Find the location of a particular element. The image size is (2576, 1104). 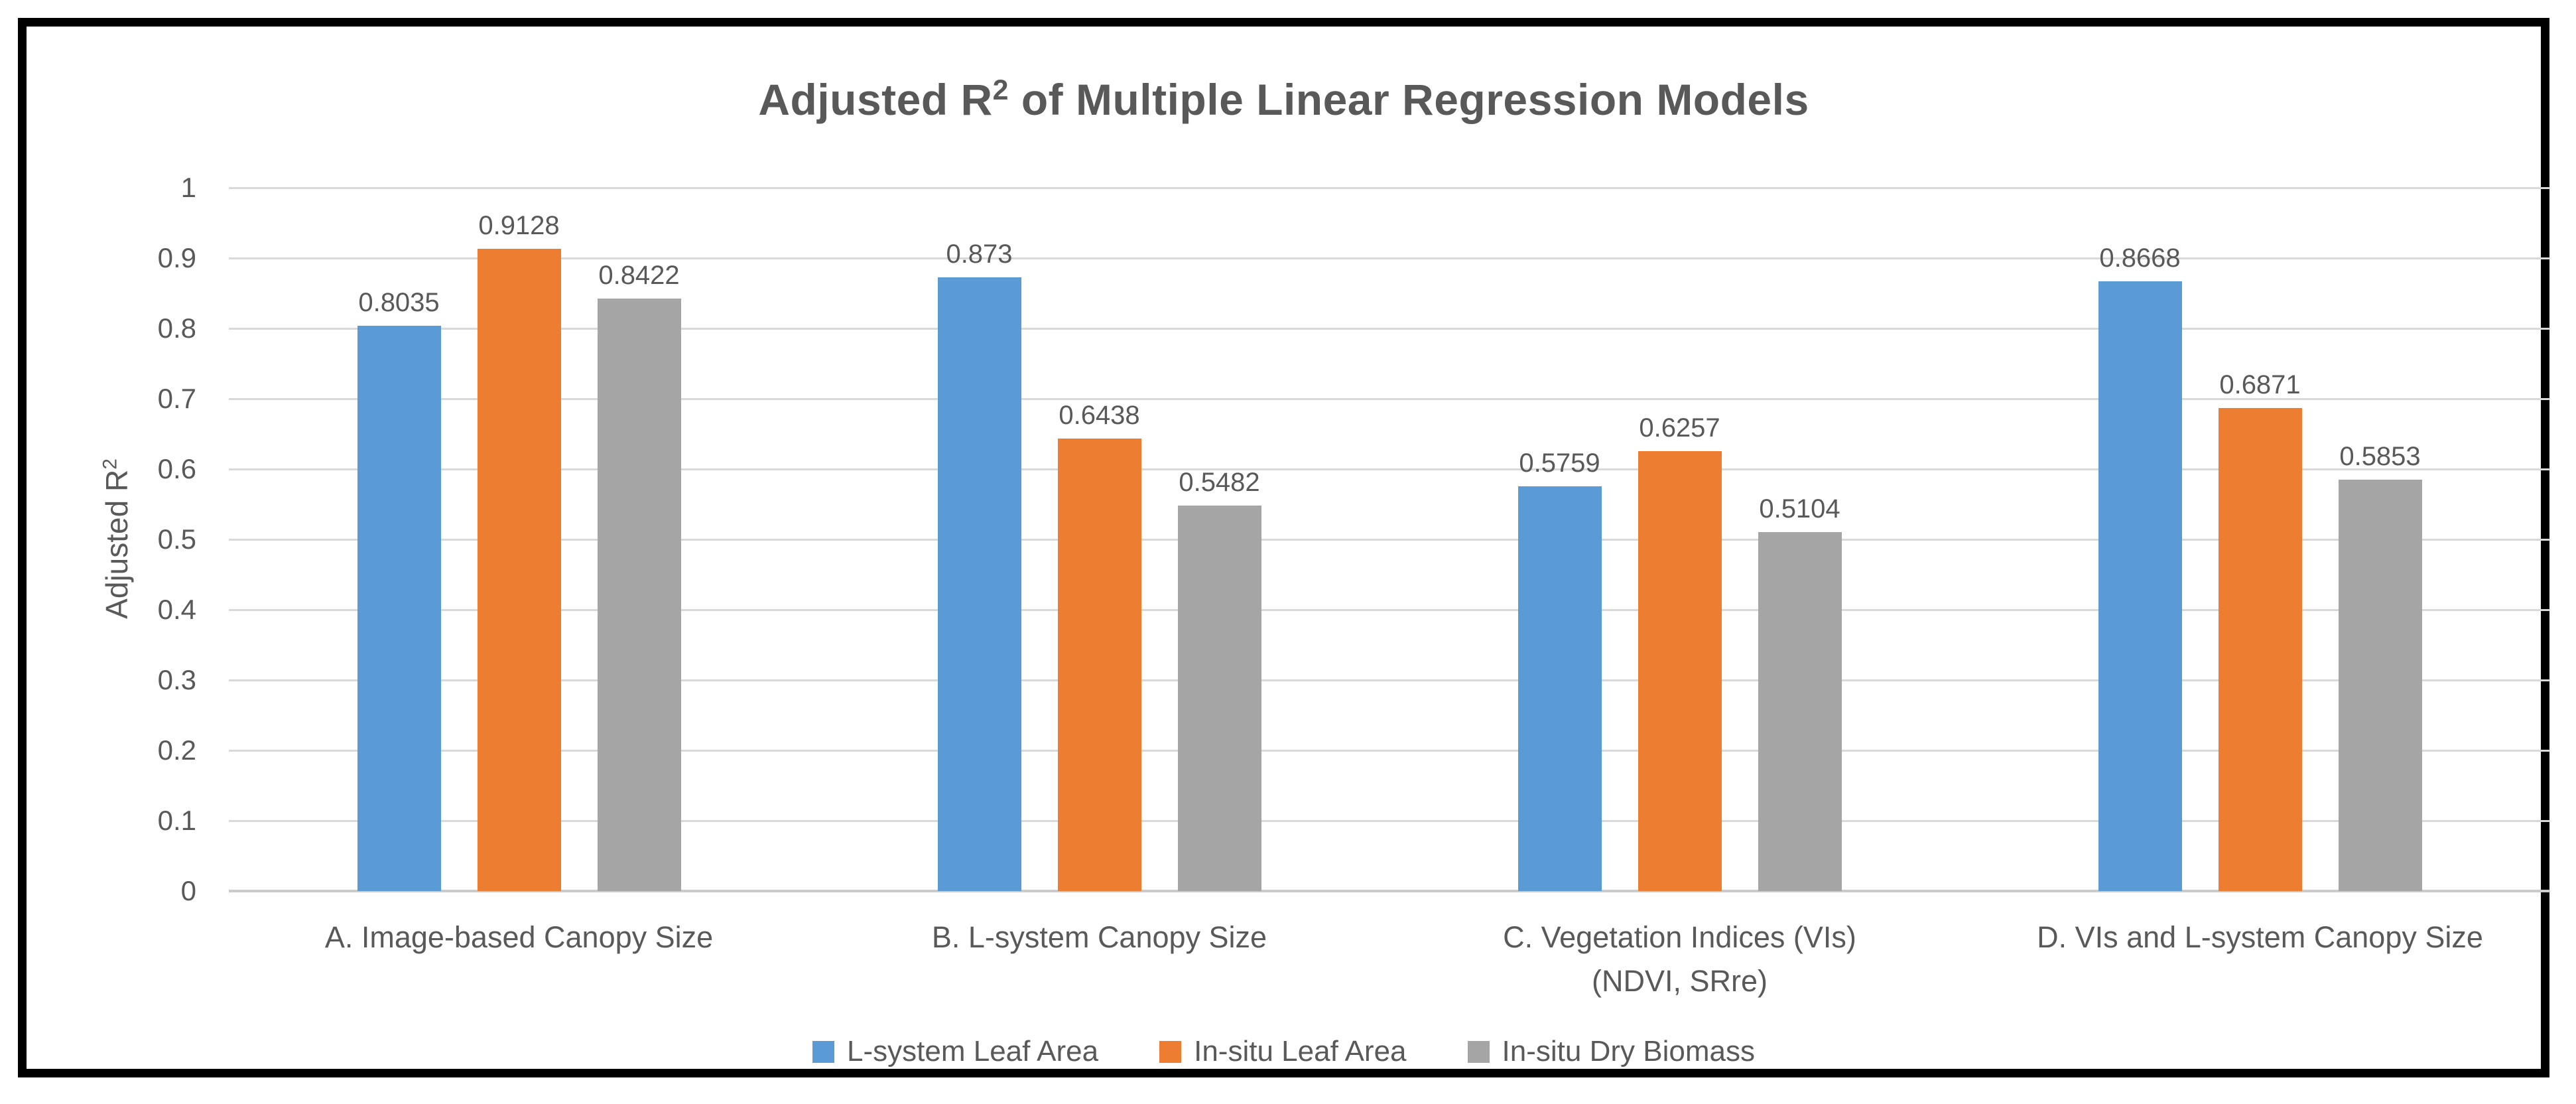

x-category-label-line: A. Image-based Canopy Size is located at coordinates (519, 937).